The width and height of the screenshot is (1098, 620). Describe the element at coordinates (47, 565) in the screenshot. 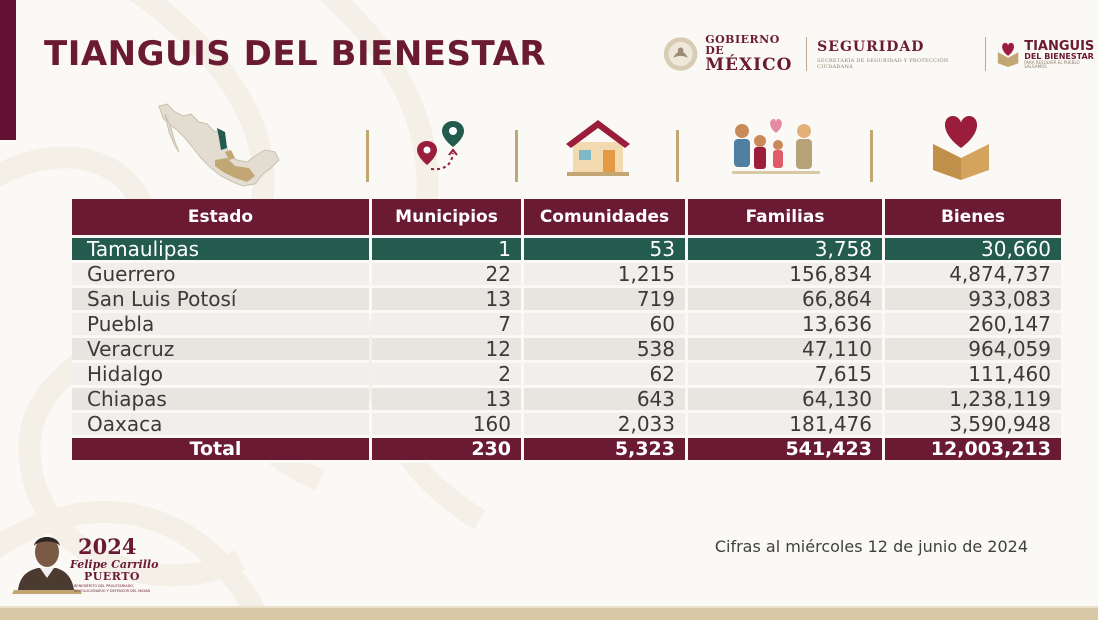

I see `portrait-icon` at that location.